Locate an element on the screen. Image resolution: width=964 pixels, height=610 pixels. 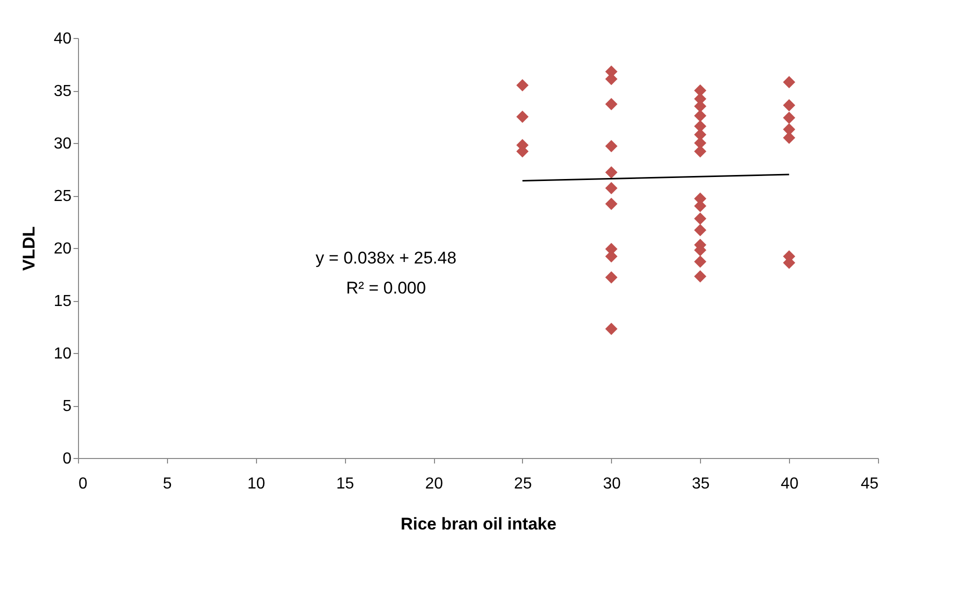
annotation: y = 0.038x + 25.48 is located at coordinates (386, 258).